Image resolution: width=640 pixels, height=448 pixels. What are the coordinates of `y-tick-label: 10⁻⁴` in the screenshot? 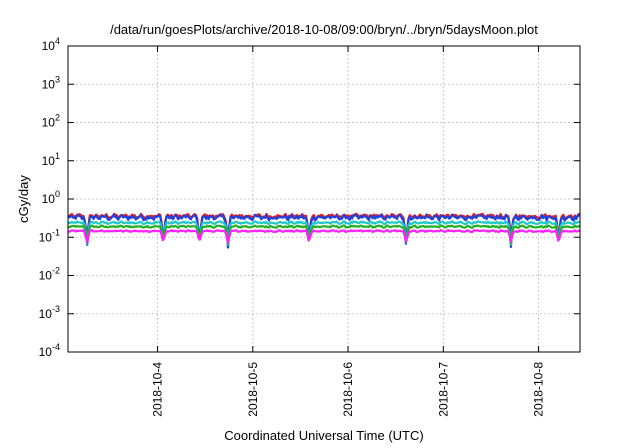 It's located at (49, 350).